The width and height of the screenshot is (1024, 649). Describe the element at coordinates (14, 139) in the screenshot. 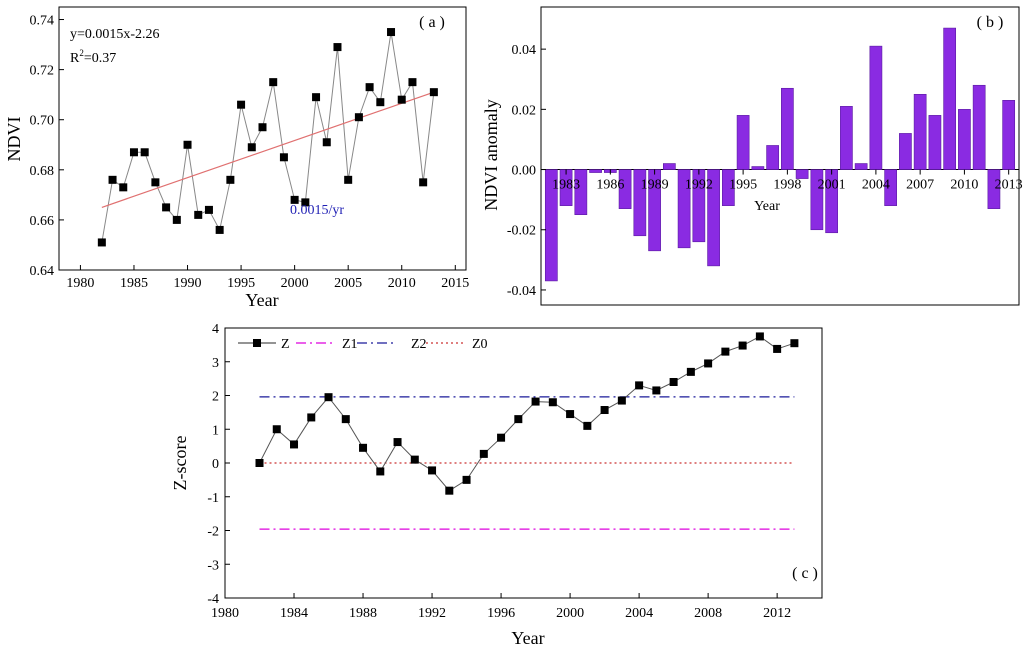

I see `panel-a-ylabel: NDVI` at that location.